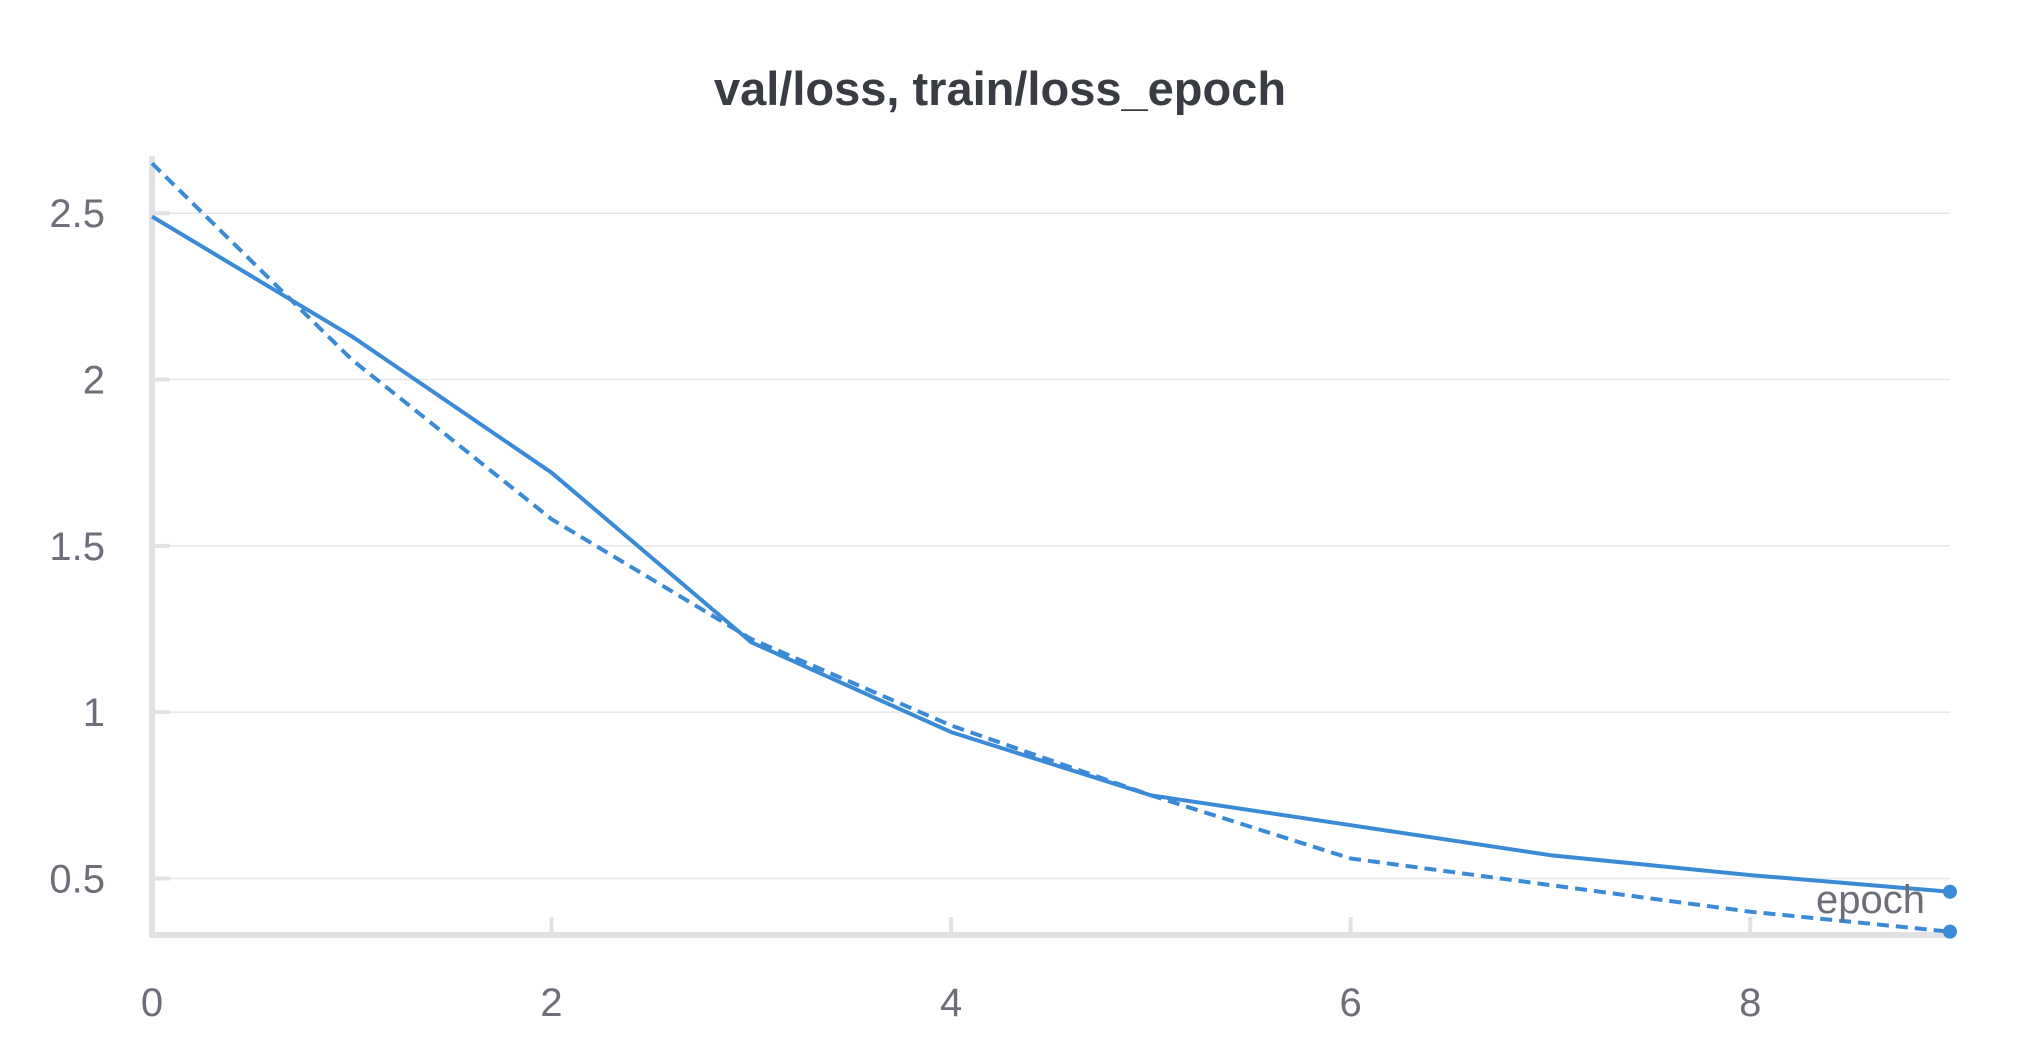 The image size is (2022, 1062). What do you see at coordinates (94, 381) in the screenshot?
I see `y-tick-label: 2` at bounding box center [94, 381].